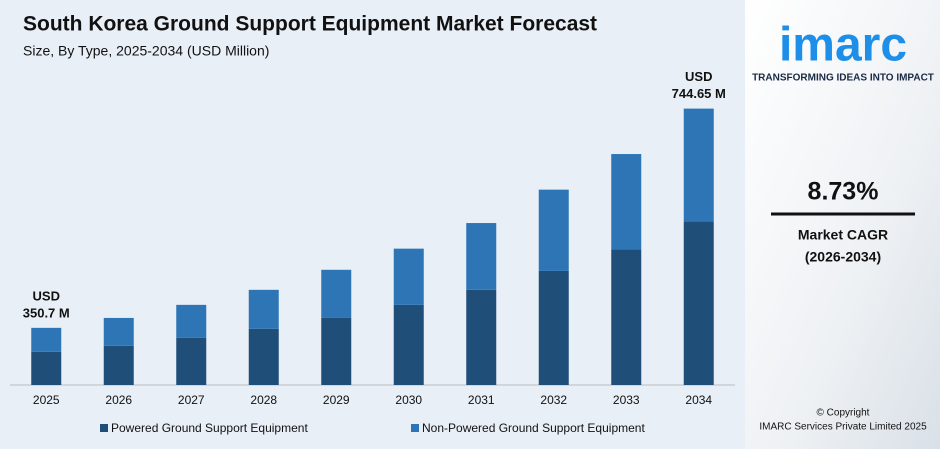  What do you see at coordinates (146, 51) in the screenshot?
I see `chart-subtitle: Size, By Type, 2025-2034 (USD Million)` at bounding box center [146, 51].